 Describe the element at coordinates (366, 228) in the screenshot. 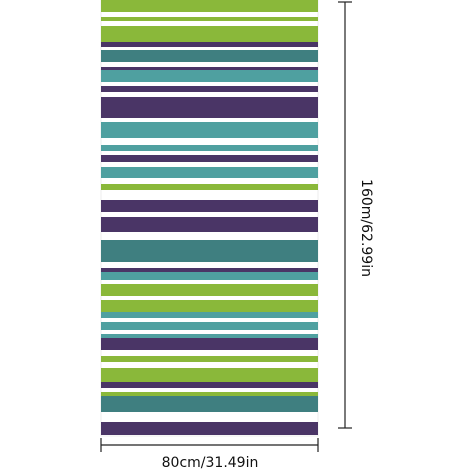

I see `height-label: 160m/62.99in` at that location.